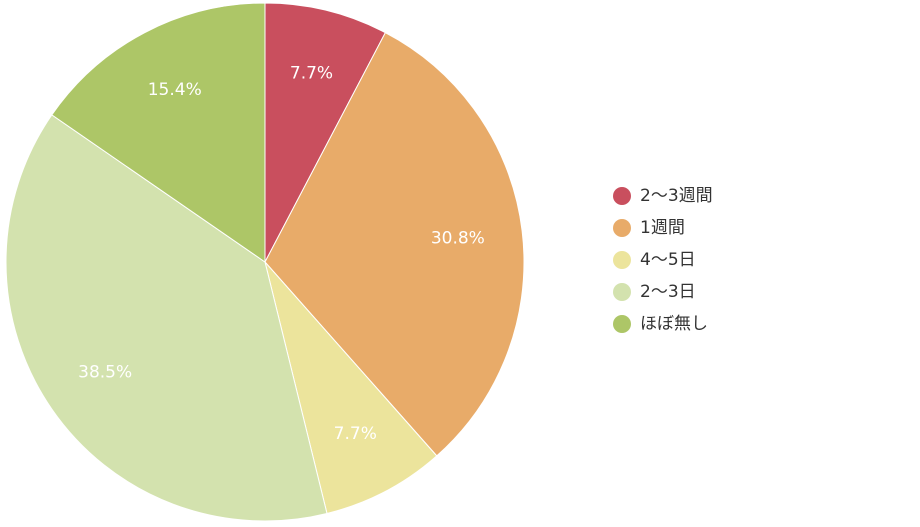 The image size is (920, 527). What do you see at coordinates (355, 434) in the screenshot?
I see `slice-data-label-3: 7.7%` at bounding box center [355, 434].